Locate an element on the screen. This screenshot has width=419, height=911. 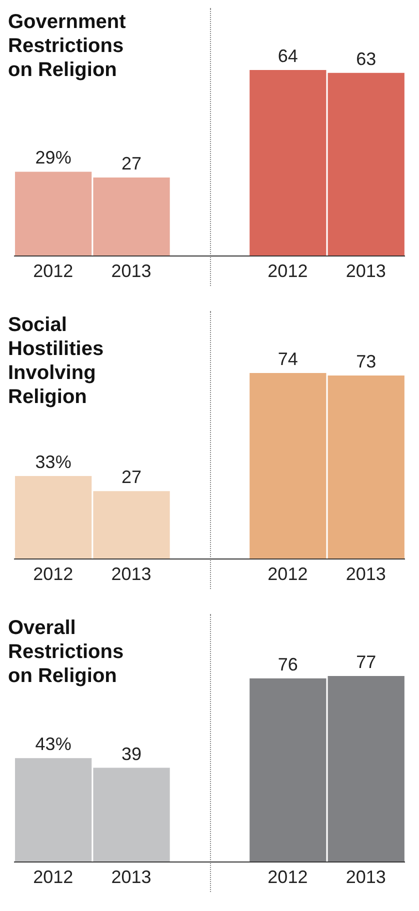
data-label: 74 is located at coordinates (288, 359).